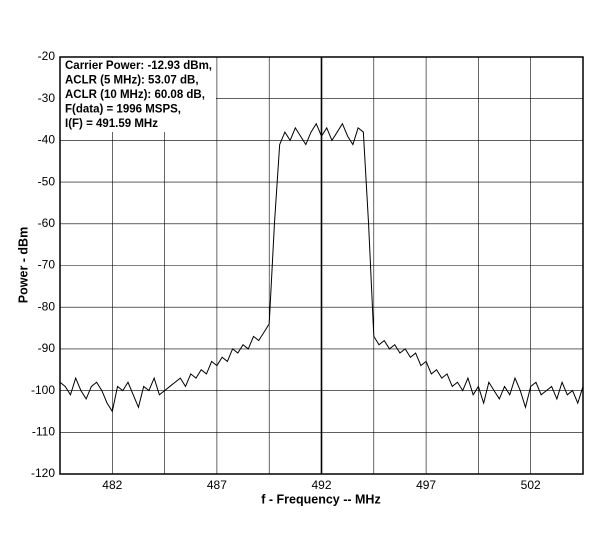 The image size is (613, 551). What do you see at coordinates (43, 431) in the screenshot?
I see `y-tick-label: -110` at bounding box center [43, 431].